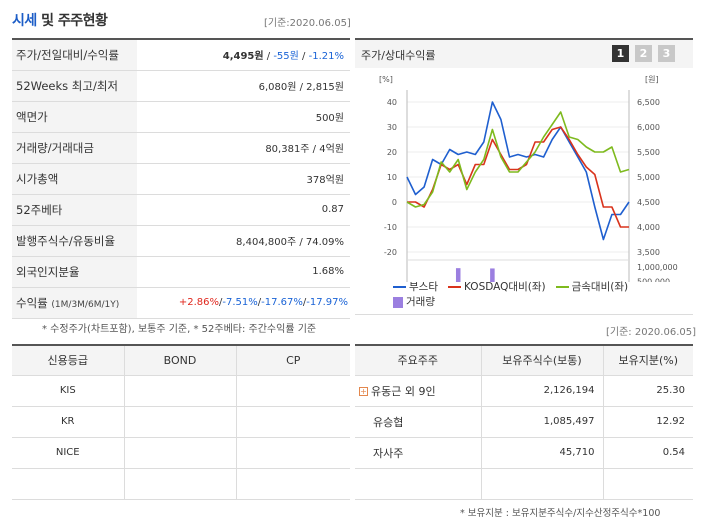  What do you see at coordinates (648, 102) in the screenshot?
I see `right-tick-label: 6,500` at bounding box center [648, 102].